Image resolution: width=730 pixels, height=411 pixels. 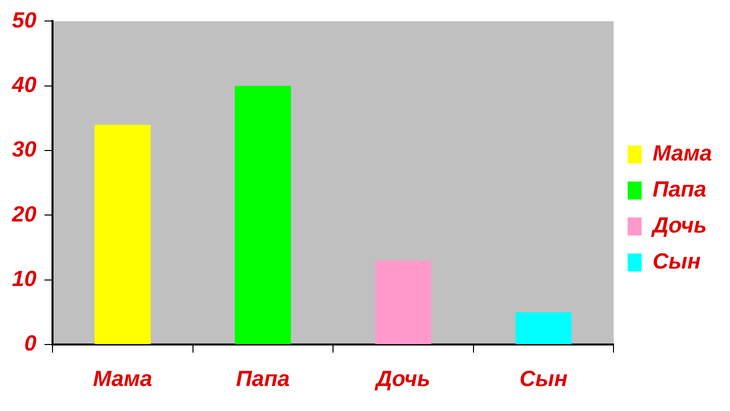 I want to click on legend-label: Дочь, so click(x=678, y=225).